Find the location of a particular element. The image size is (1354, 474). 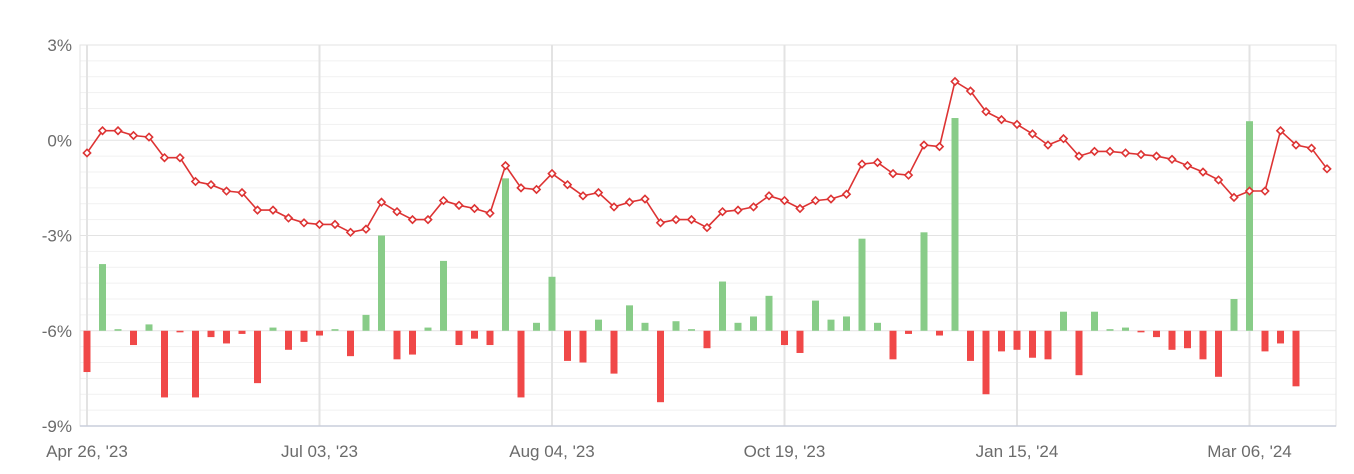

y-axis: 3% 0% -3% -6% -9% is located at coordinates (57, 236).